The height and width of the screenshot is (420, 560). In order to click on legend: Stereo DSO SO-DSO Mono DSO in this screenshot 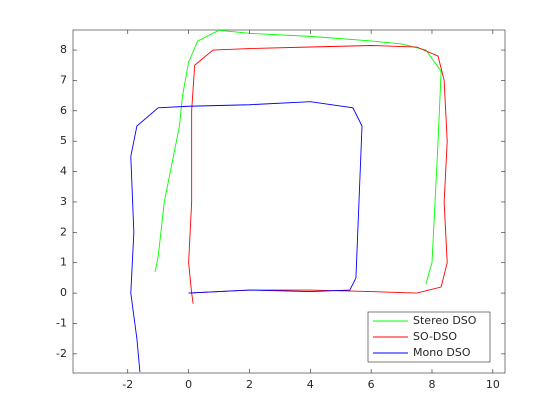, I will do `click(429, 337)`.